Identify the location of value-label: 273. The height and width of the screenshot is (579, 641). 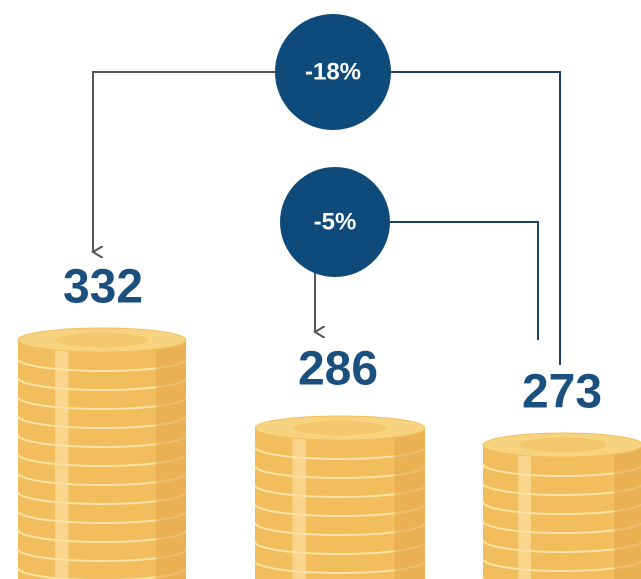
(562, 392).